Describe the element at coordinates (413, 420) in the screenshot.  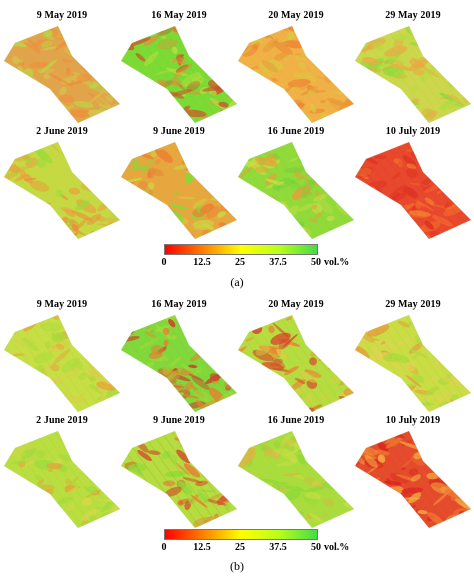
I see `map-date-label: 10 July 2019` at that location.